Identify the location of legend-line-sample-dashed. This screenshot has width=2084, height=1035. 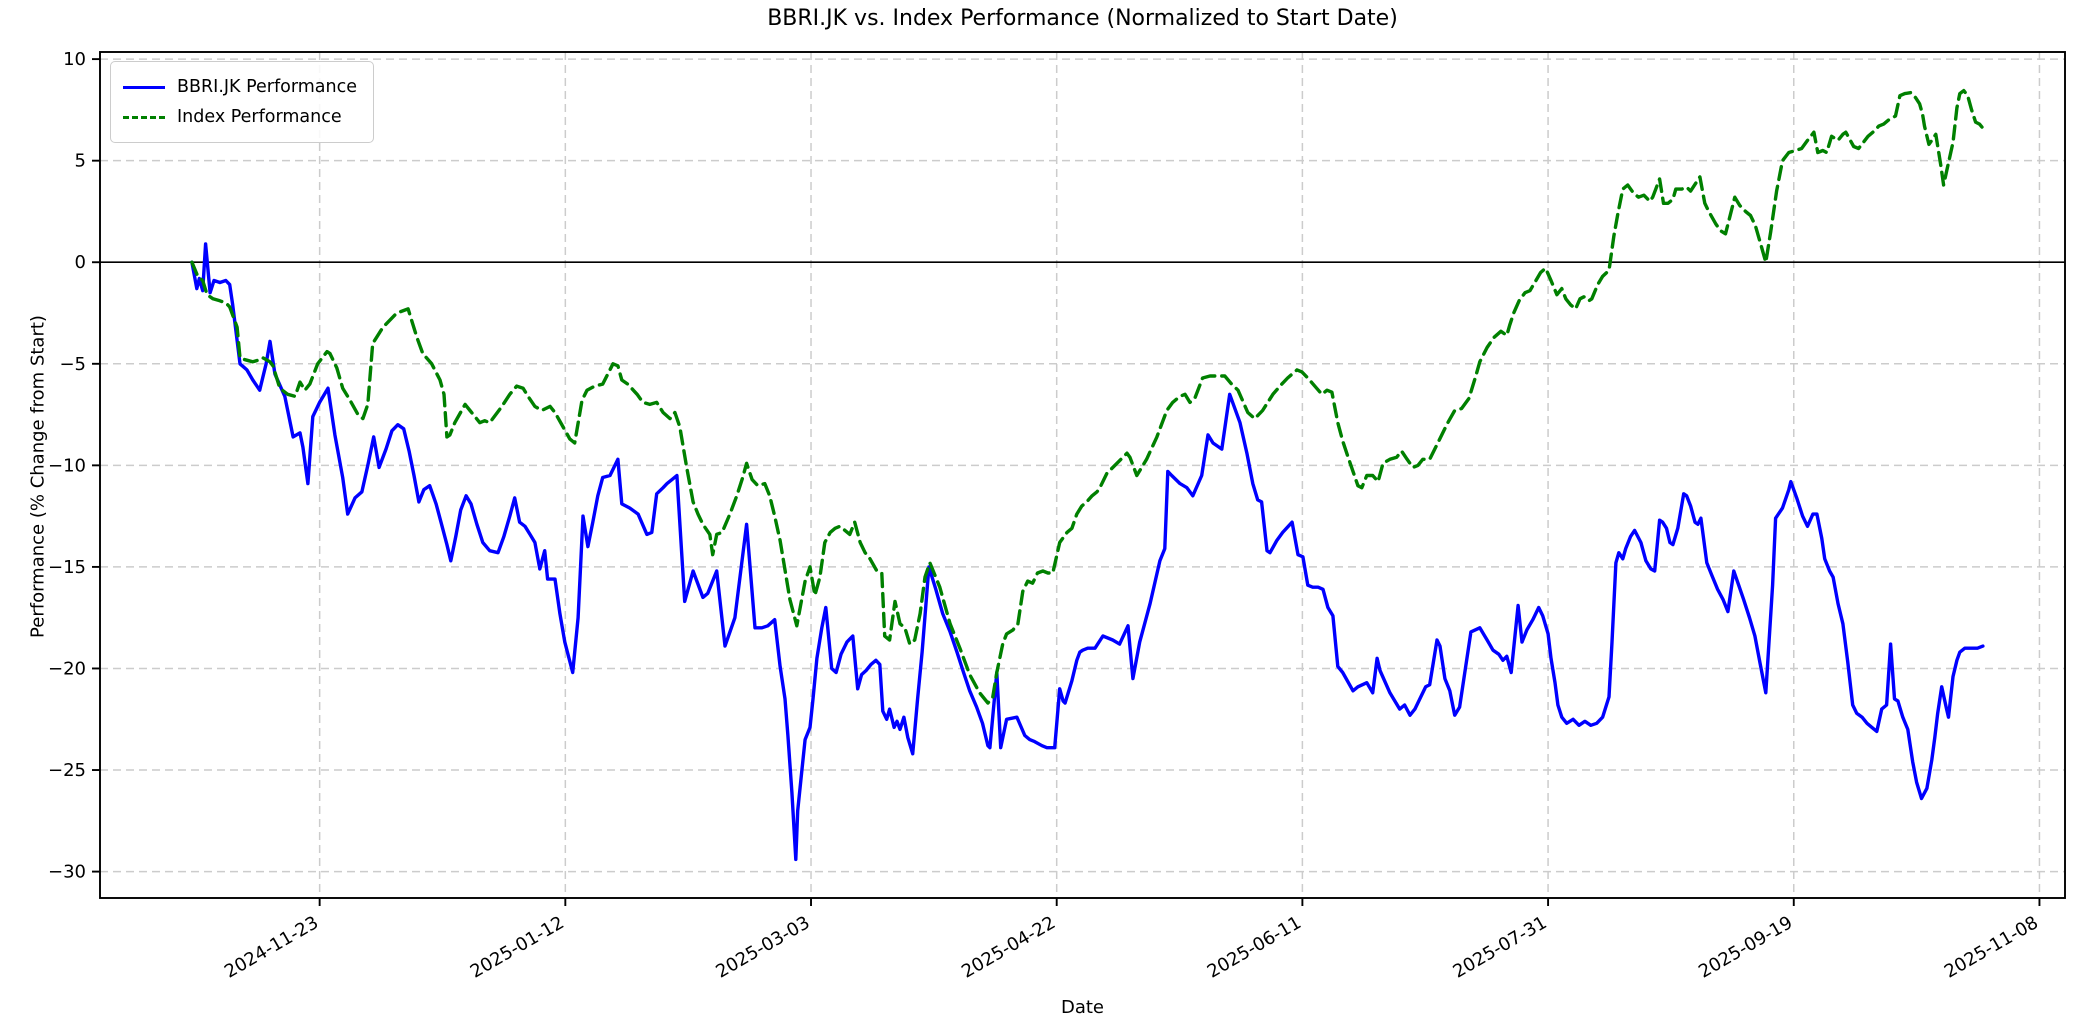
(144, 117).